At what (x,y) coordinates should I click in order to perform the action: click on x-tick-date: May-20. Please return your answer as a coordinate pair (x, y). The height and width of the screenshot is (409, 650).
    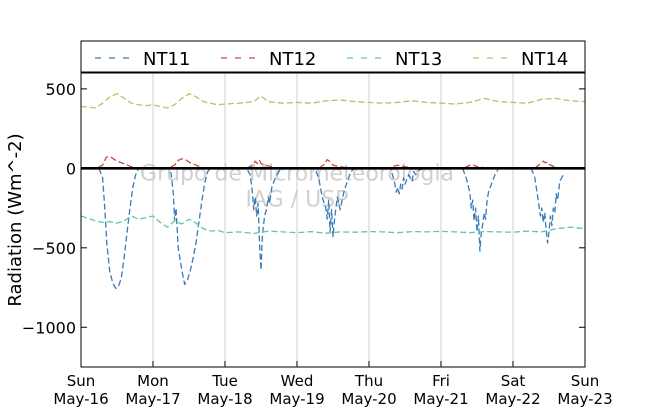
    Looking at the image, I should click on (368, 399).